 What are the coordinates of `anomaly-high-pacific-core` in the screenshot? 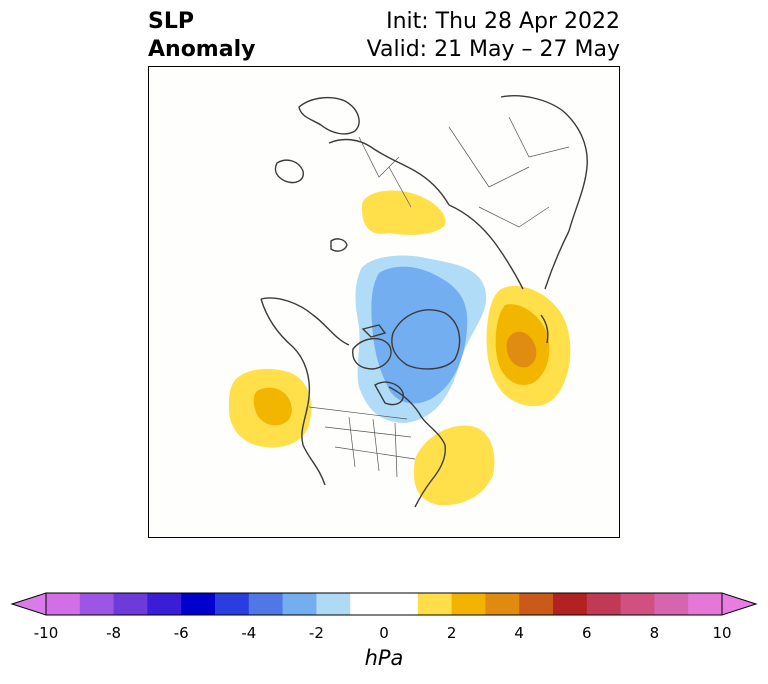 It's located at (272, 406).